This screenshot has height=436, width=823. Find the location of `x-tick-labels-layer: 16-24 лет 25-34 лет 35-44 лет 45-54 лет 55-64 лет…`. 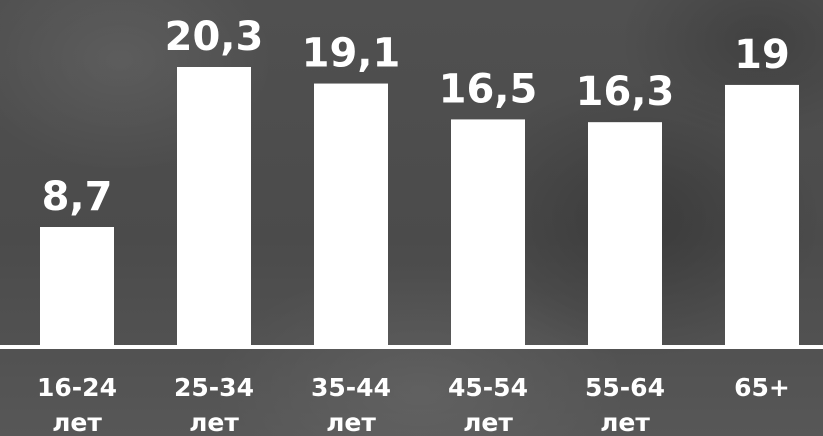

x-tick-labels-layer: 16-24 лет 25-34 лет 35-44 лет 45-54 лет 55-64 лет… is located at coordinates (413, 404).